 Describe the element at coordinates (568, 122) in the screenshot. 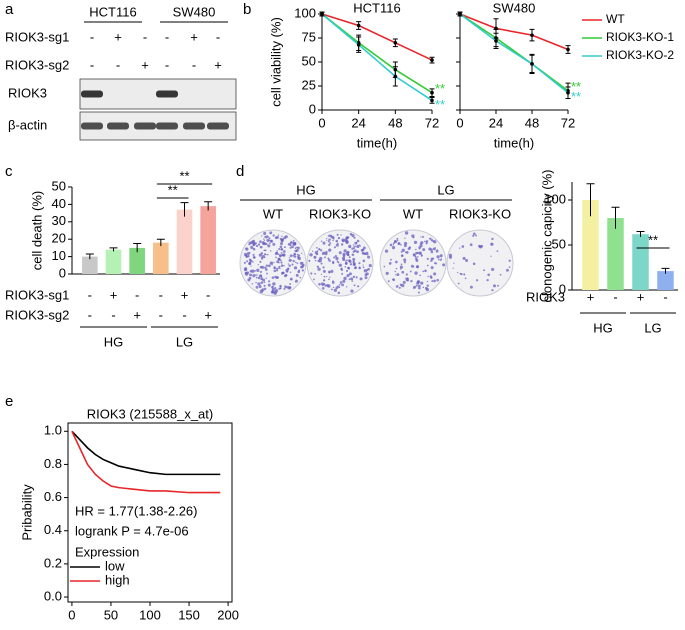

I see `x-tick-label: 72` at that location.